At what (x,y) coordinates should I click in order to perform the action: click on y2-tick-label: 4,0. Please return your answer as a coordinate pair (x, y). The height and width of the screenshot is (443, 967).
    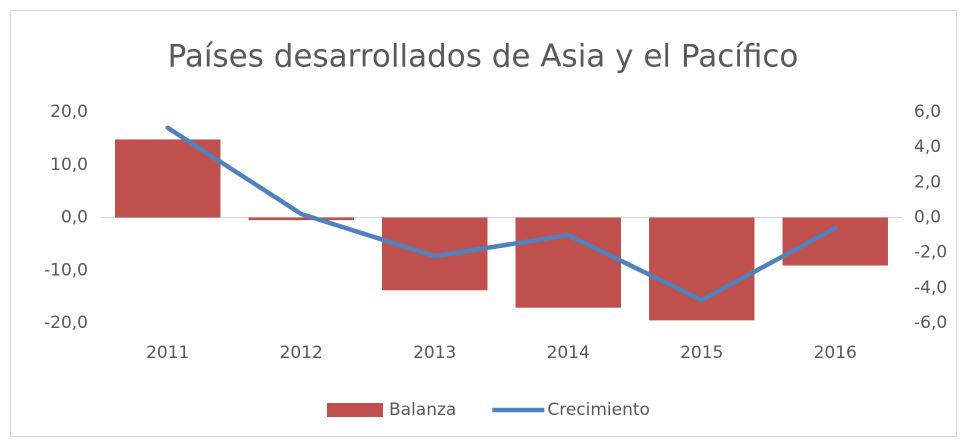
    Looking at the image, I should click on (927, 147).